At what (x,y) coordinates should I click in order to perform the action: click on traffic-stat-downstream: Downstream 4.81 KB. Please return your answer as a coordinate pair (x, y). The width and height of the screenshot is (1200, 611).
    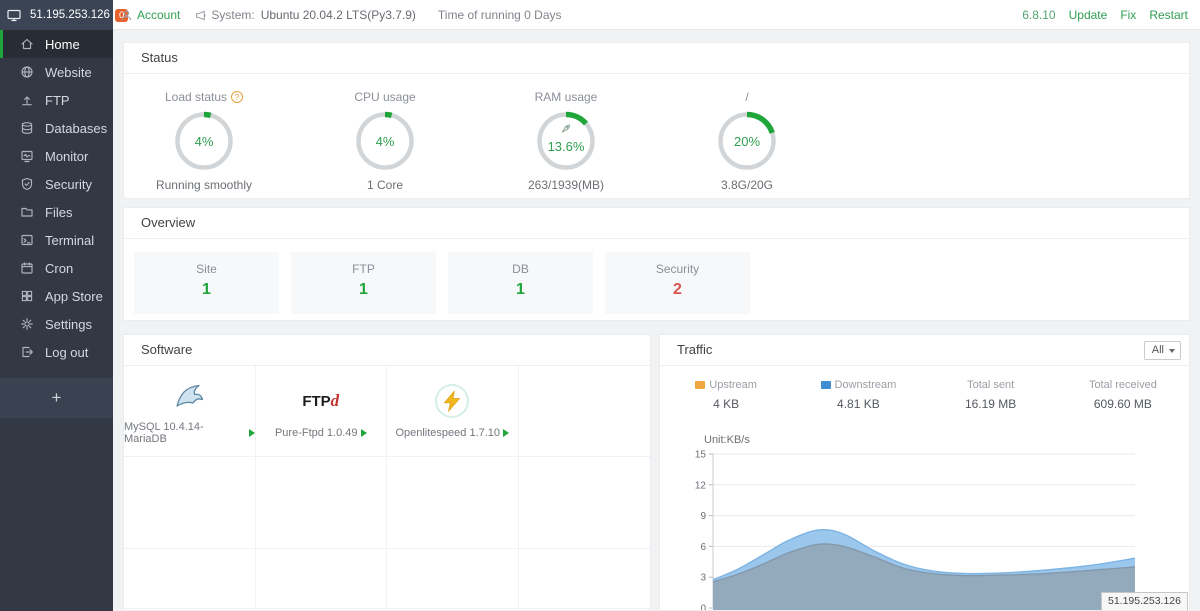
    Looking at the image, I should click on (858, 395).